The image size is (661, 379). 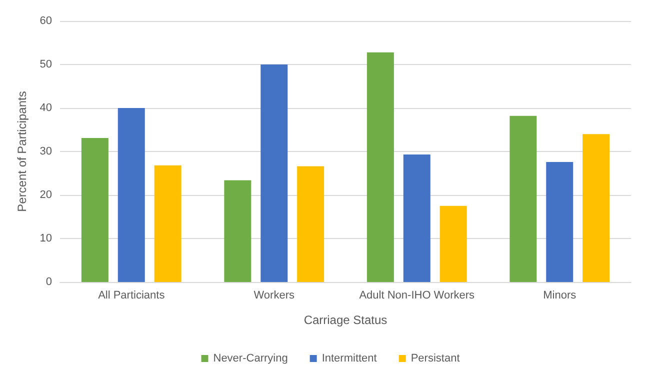 What do you see at coordinates (349, 358) in the screenshot?
I see `legend-label: Intermittent` at bounding box center [349, 358].